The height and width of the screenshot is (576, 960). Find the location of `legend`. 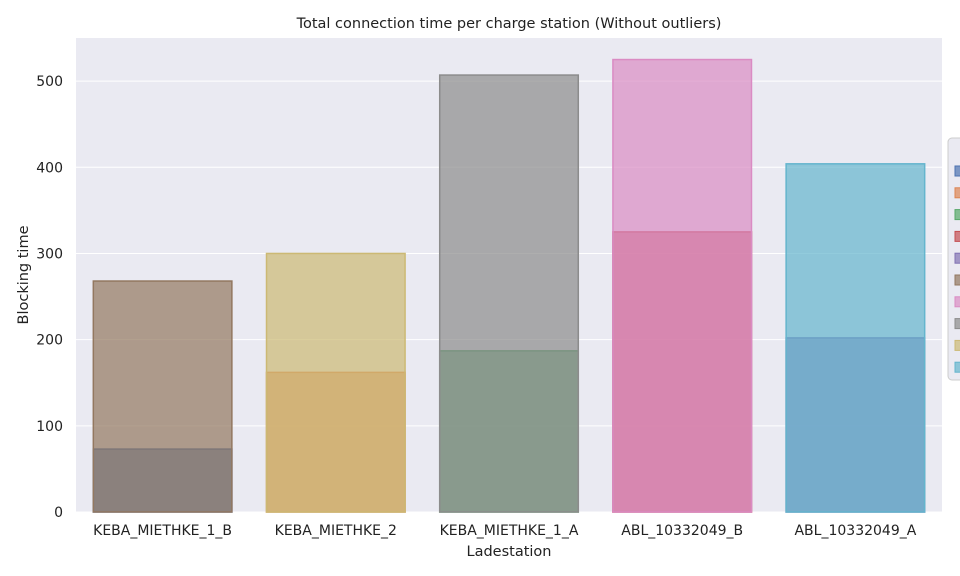

legend is located at coordinates (953, 259).